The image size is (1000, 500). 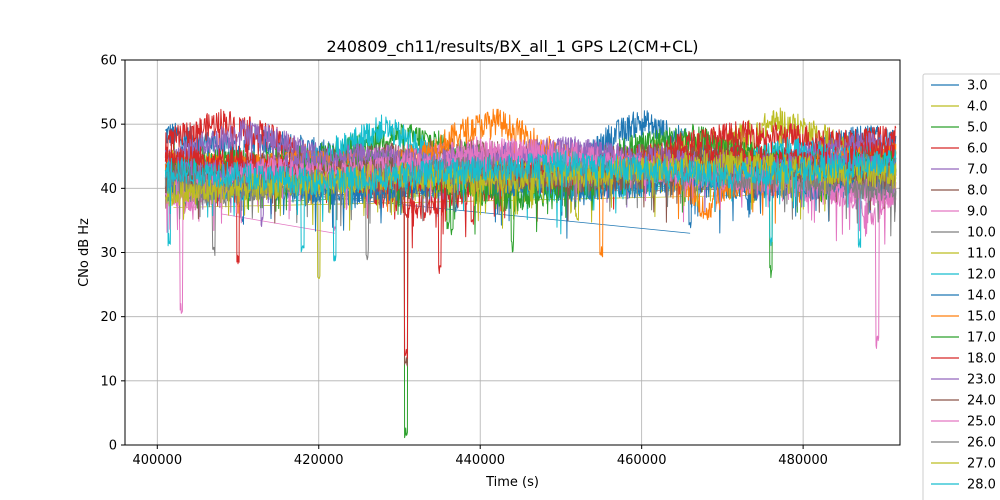 What do you see at coordinates (108, 125) in the screenshot?
I see `y-tick-label-5: 50` at bounding box center [108, 125].